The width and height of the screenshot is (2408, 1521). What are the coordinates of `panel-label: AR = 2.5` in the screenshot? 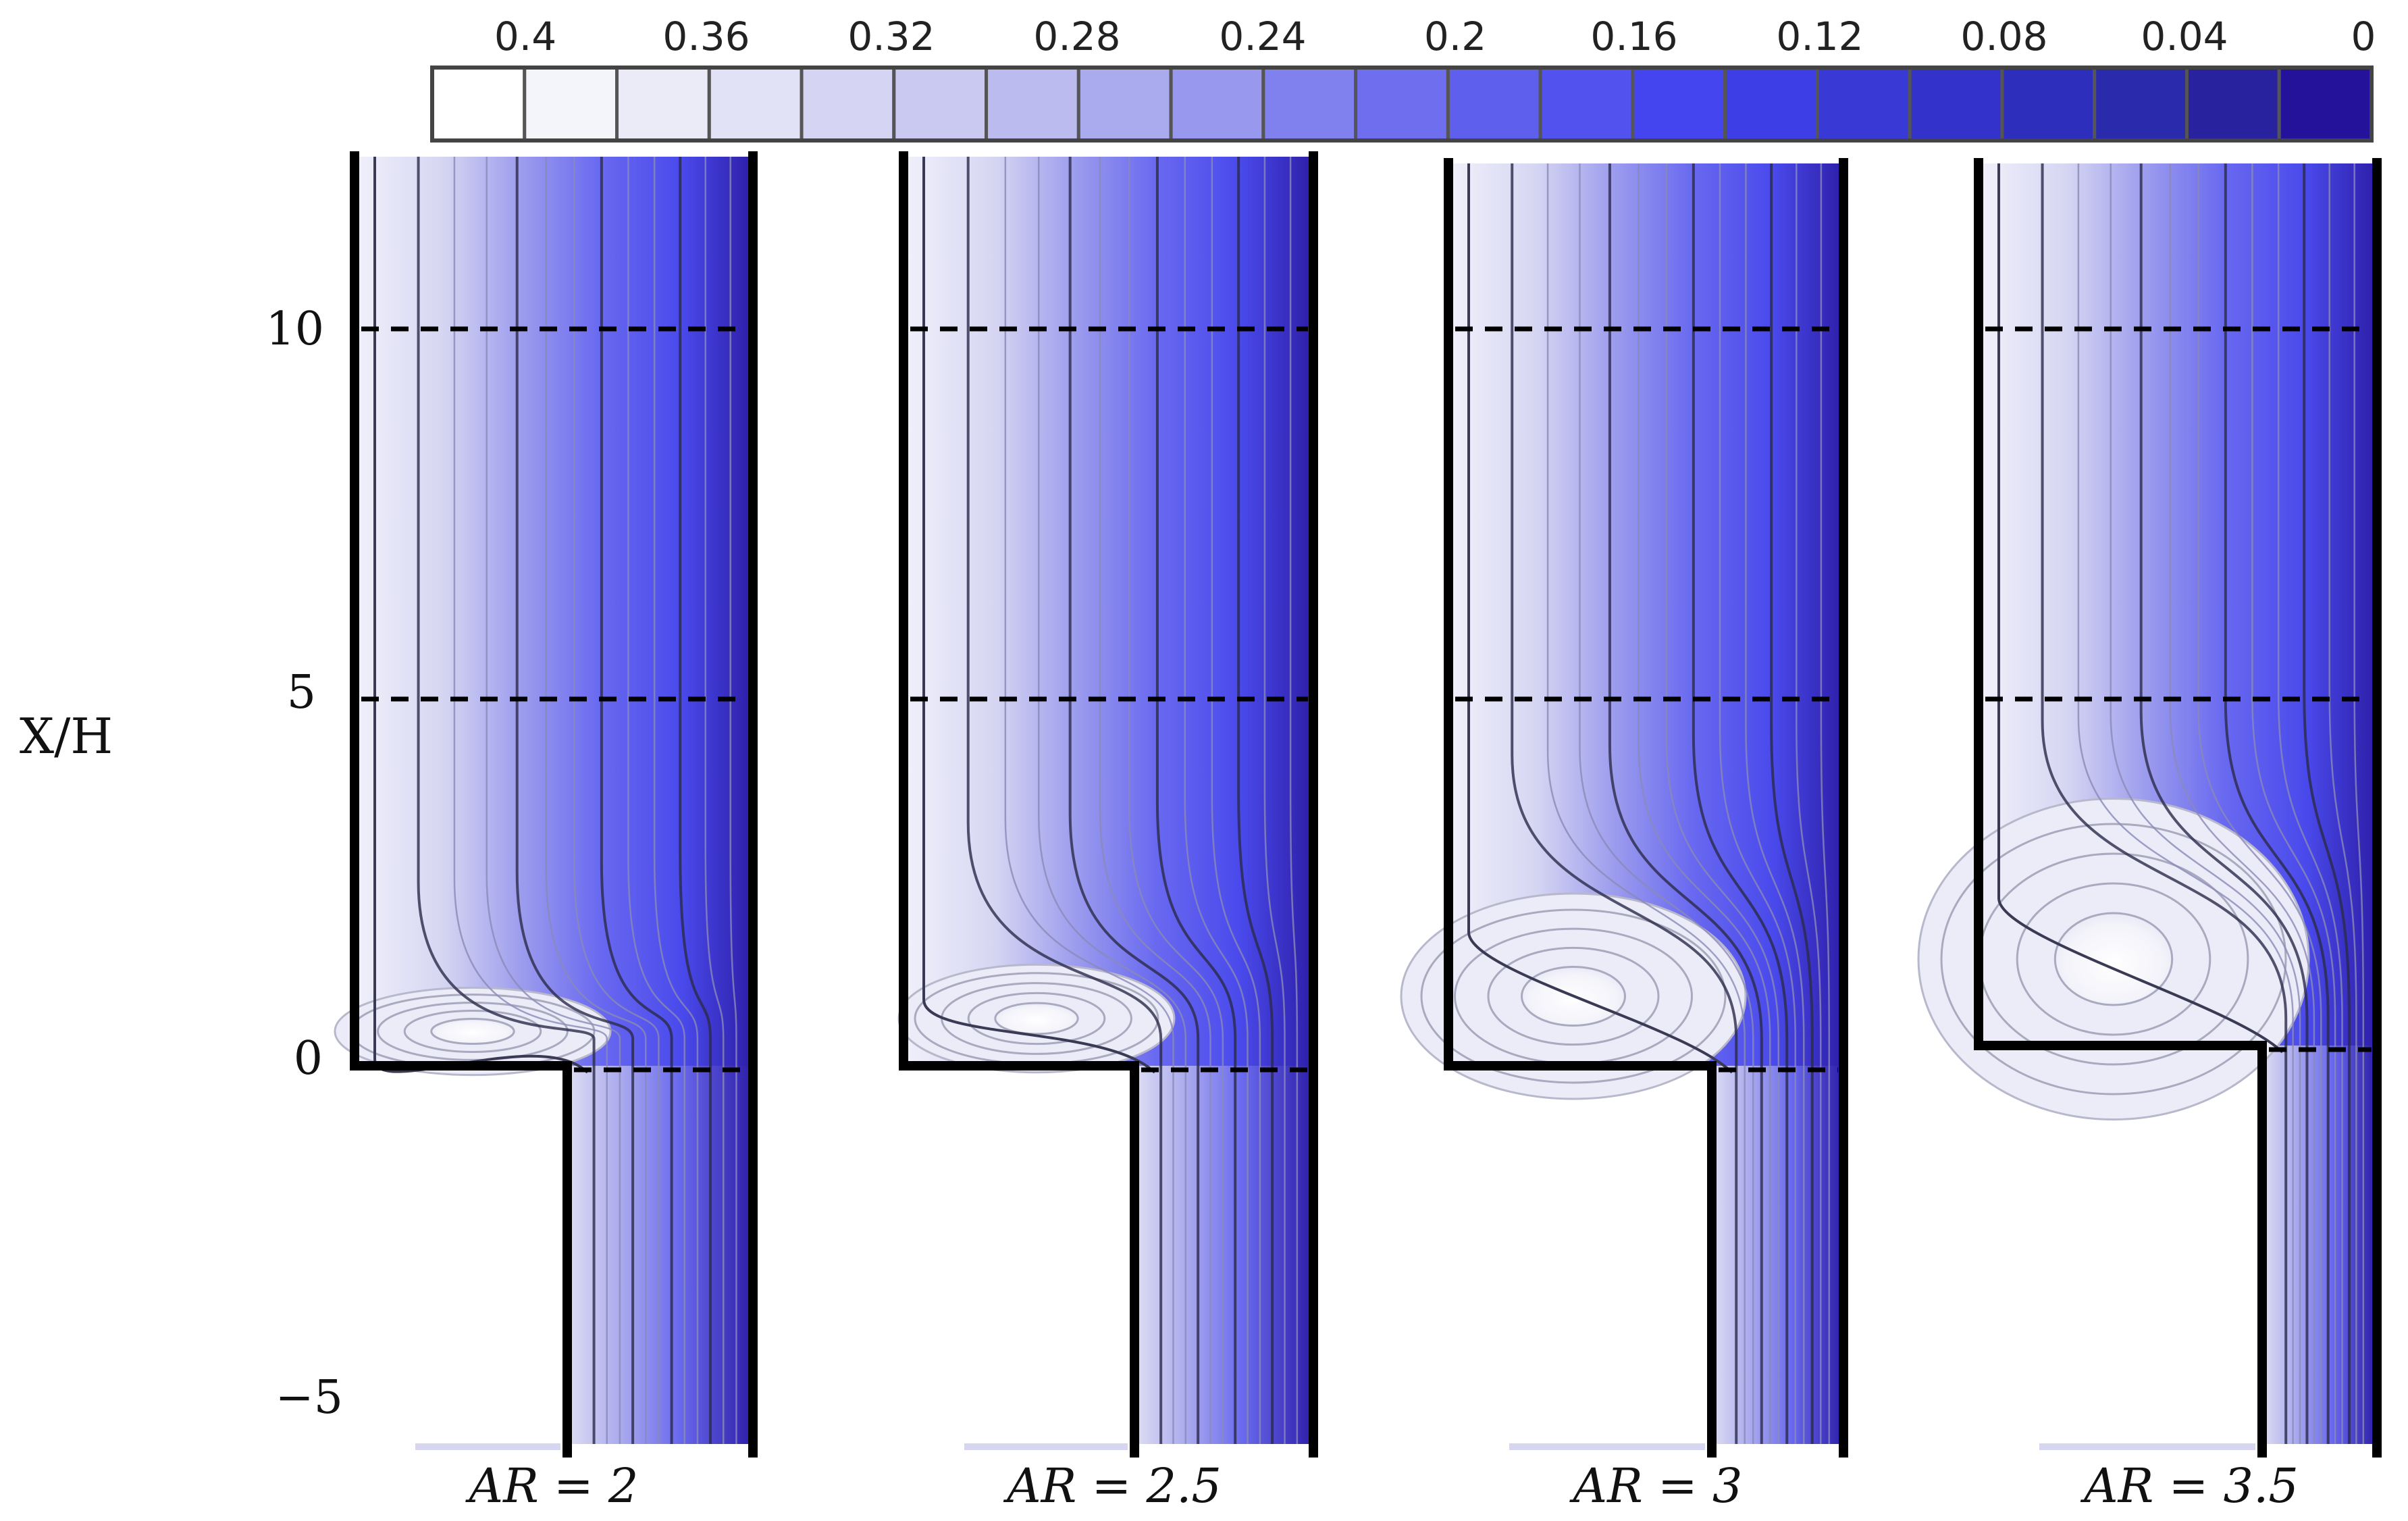 It's located at (1112, 1486).